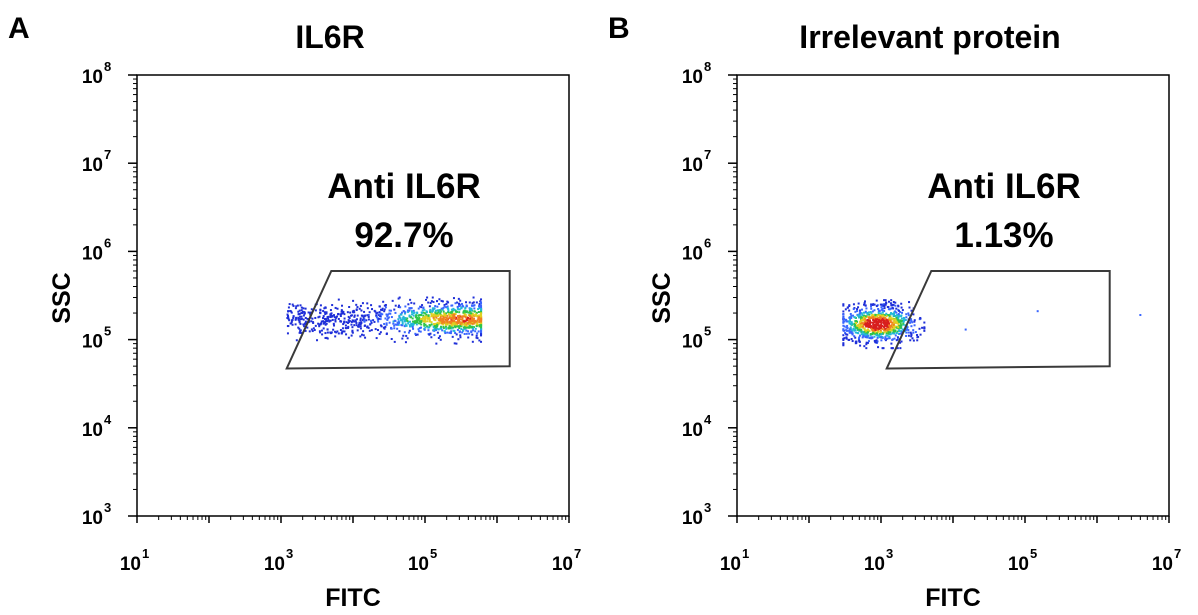 The width and height of the screenshot is (1198, 615). I want to click on y-tick-label: 10⁸, so click(96, 73).